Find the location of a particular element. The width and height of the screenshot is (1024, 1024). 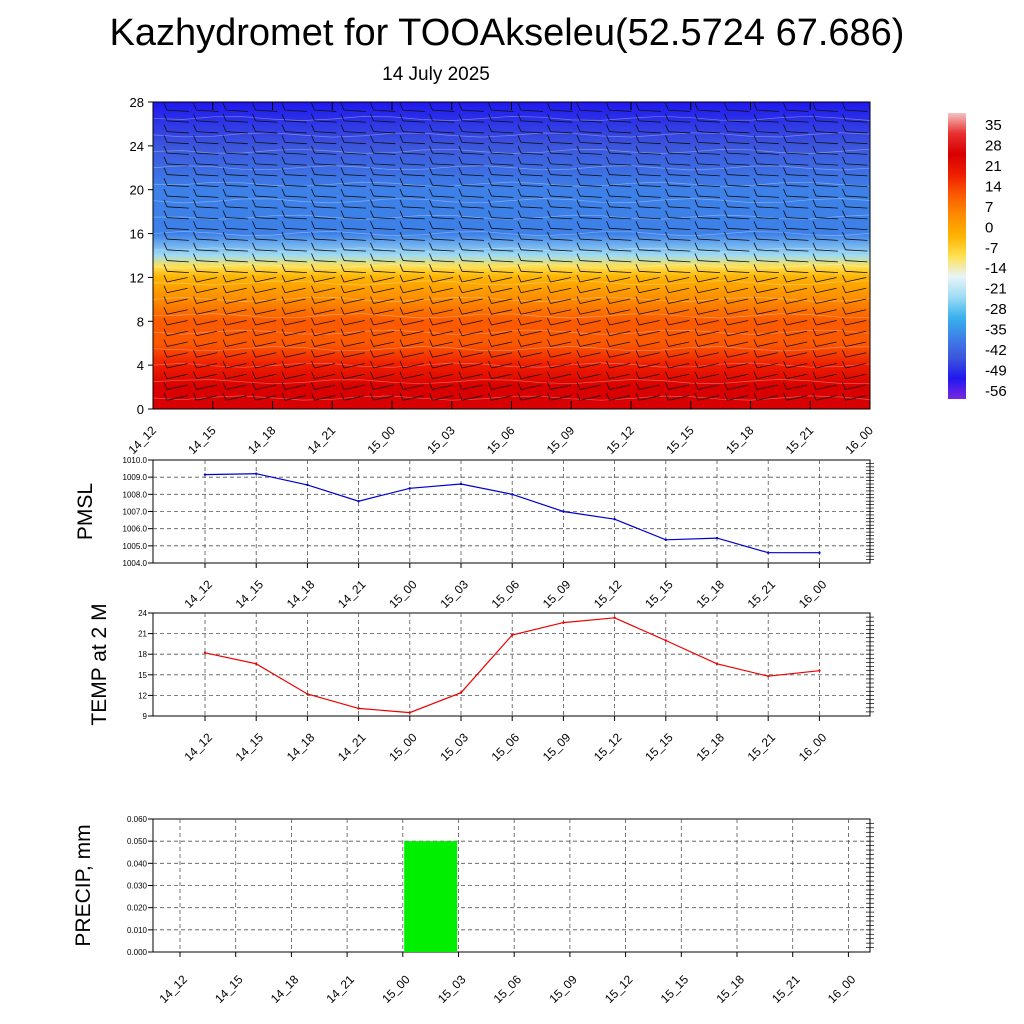

x-tick-label: 16_00 is located at coordinates (813, 594).